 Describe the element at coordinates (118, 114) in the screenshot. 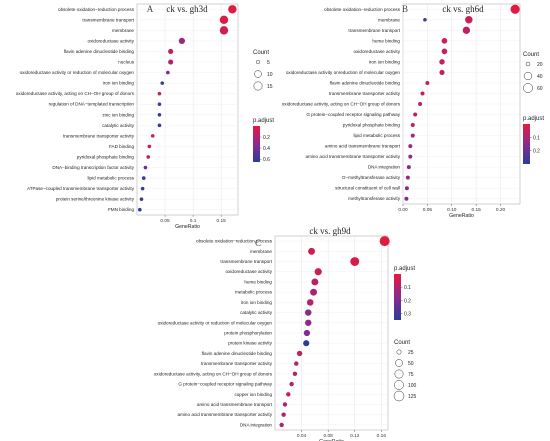

I see `category-label: zinc ion binding` at that location.